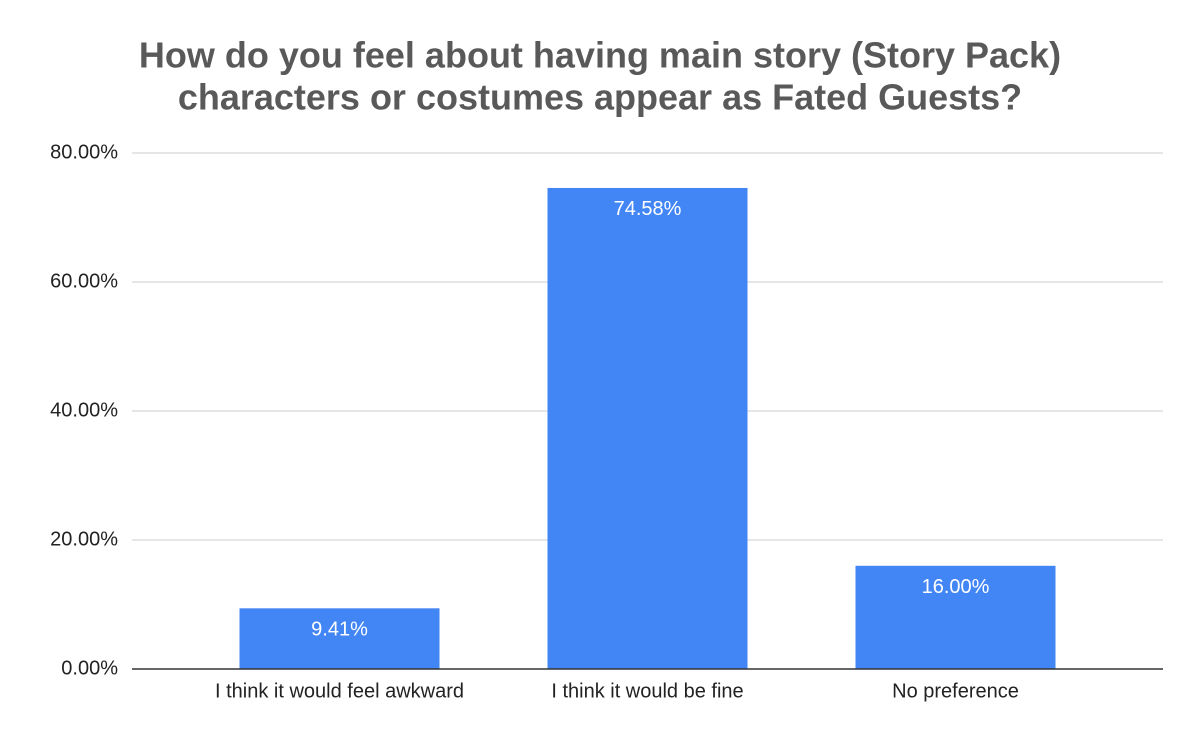  What do you see at coordinates (647, 691) in the screenshot?
I see `x-tick-label: I think it would be fine` at bounding box center [647, 691].